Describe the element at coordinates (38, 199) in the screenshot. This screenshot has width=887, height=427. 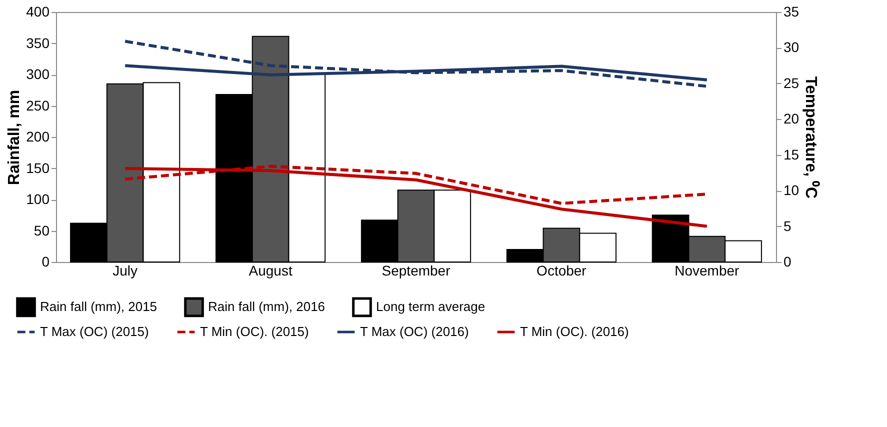
I see `y-tick-label: 100` at that location.